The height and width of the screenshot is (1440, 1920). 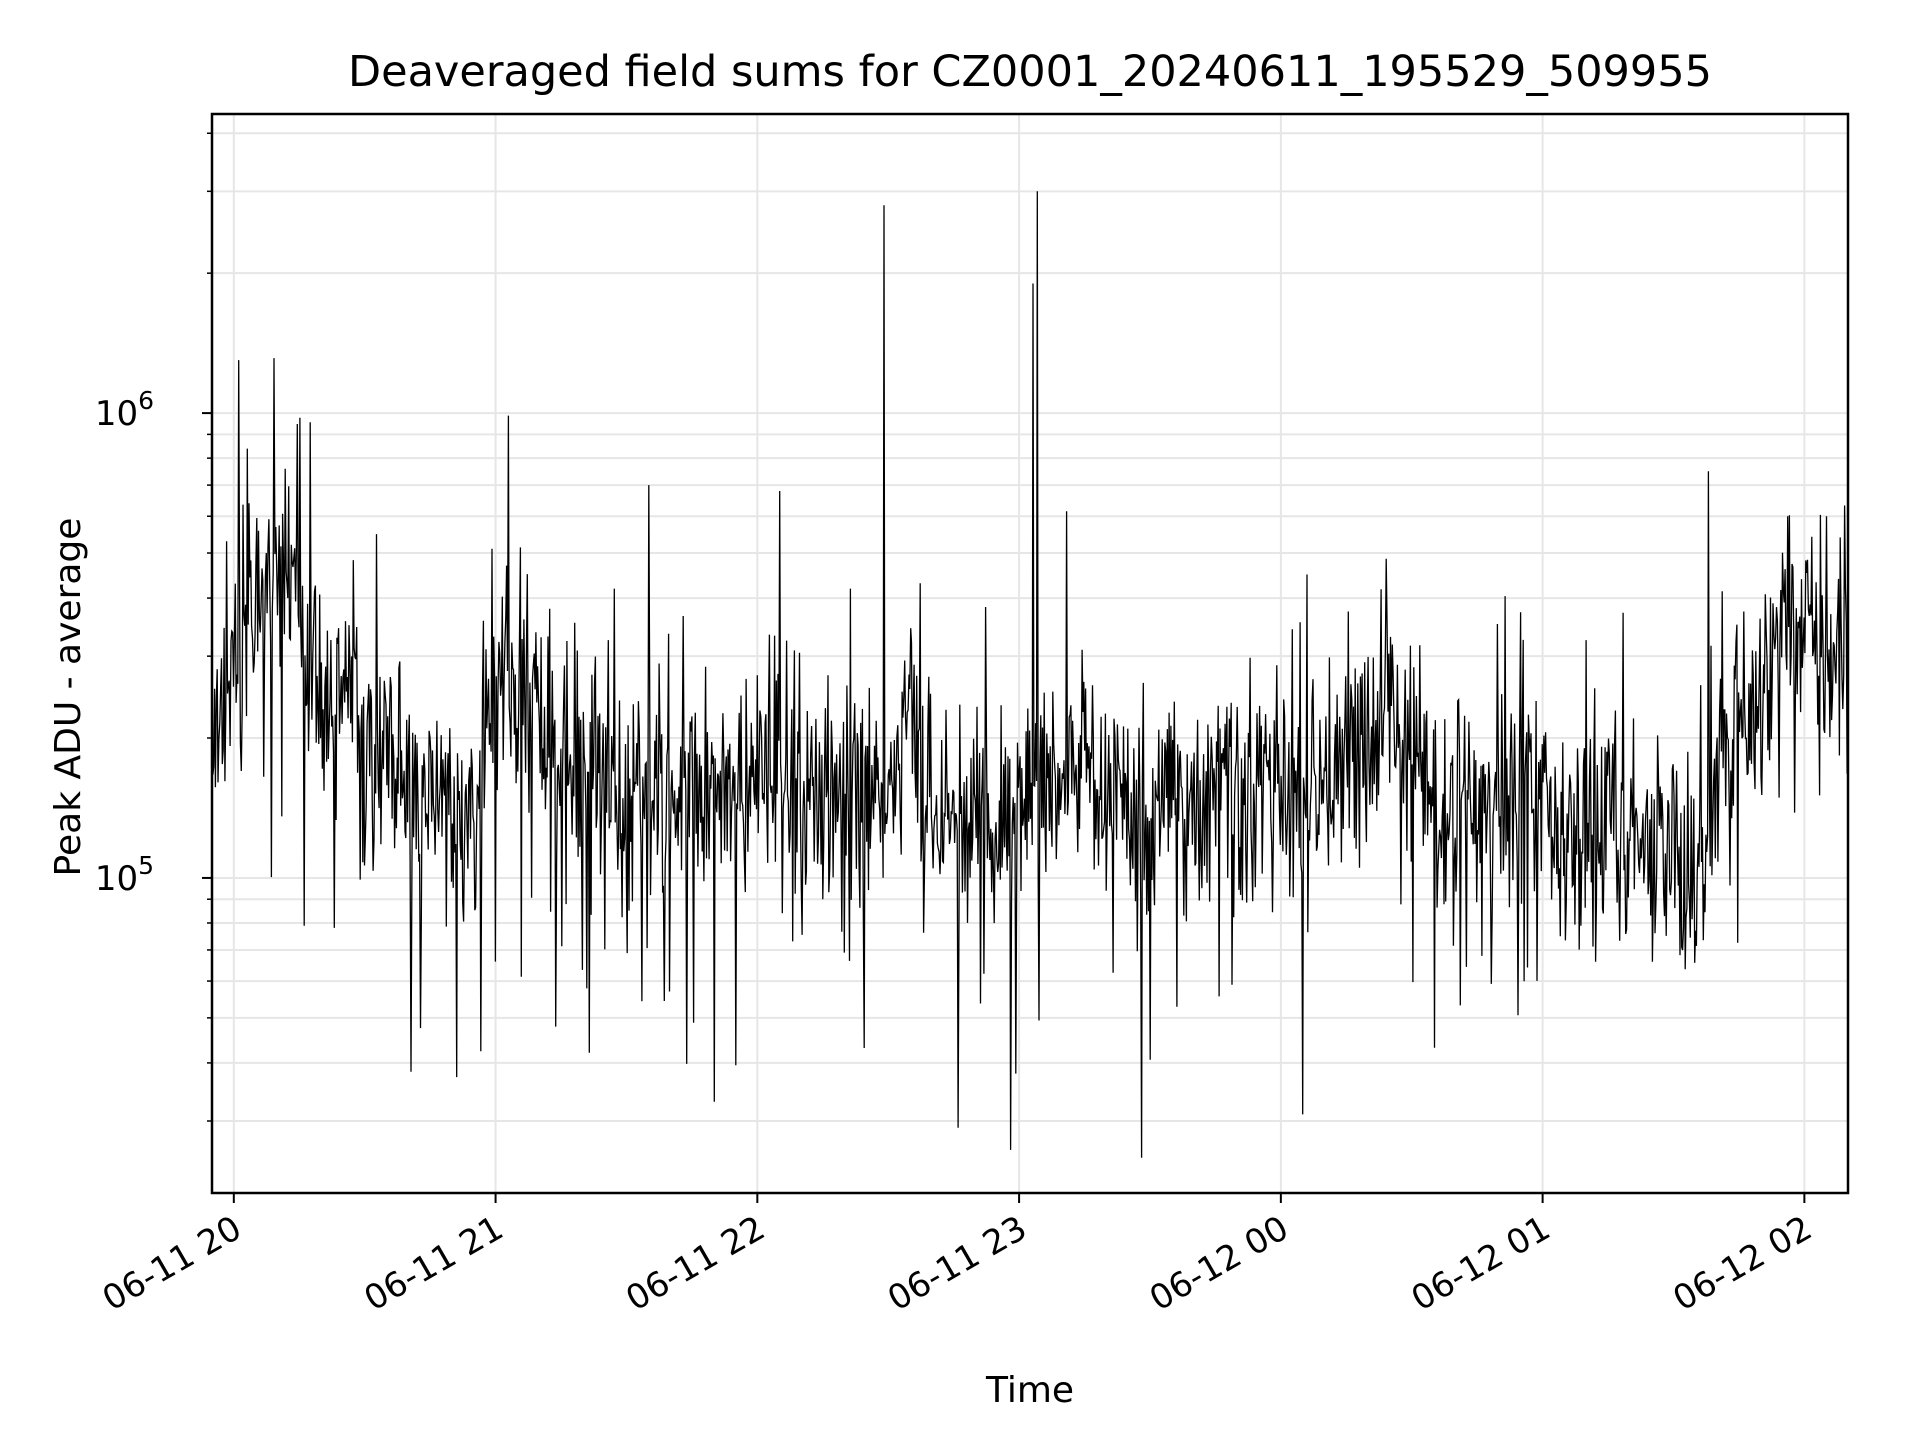 I want to click on y-tick-label: 10⁵, so click(x=124, y=875).